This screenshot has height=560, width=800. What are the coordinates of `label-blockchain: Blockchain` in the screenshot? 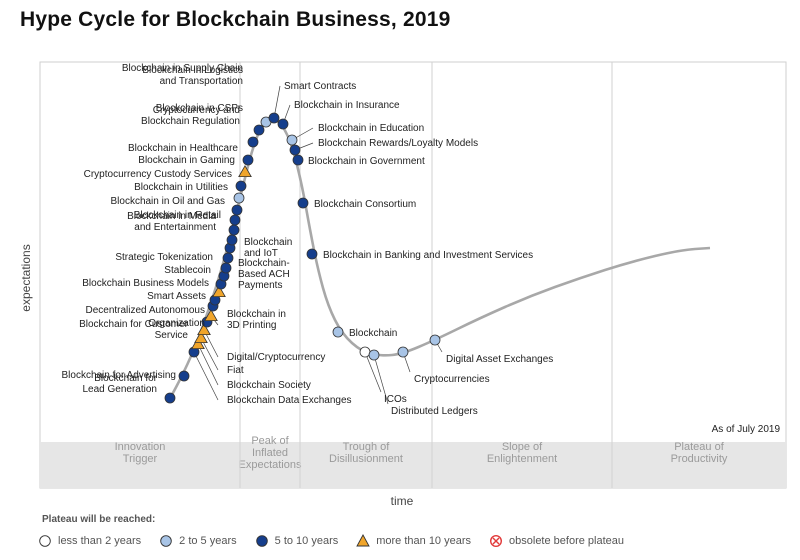 It's located at (373, 333).